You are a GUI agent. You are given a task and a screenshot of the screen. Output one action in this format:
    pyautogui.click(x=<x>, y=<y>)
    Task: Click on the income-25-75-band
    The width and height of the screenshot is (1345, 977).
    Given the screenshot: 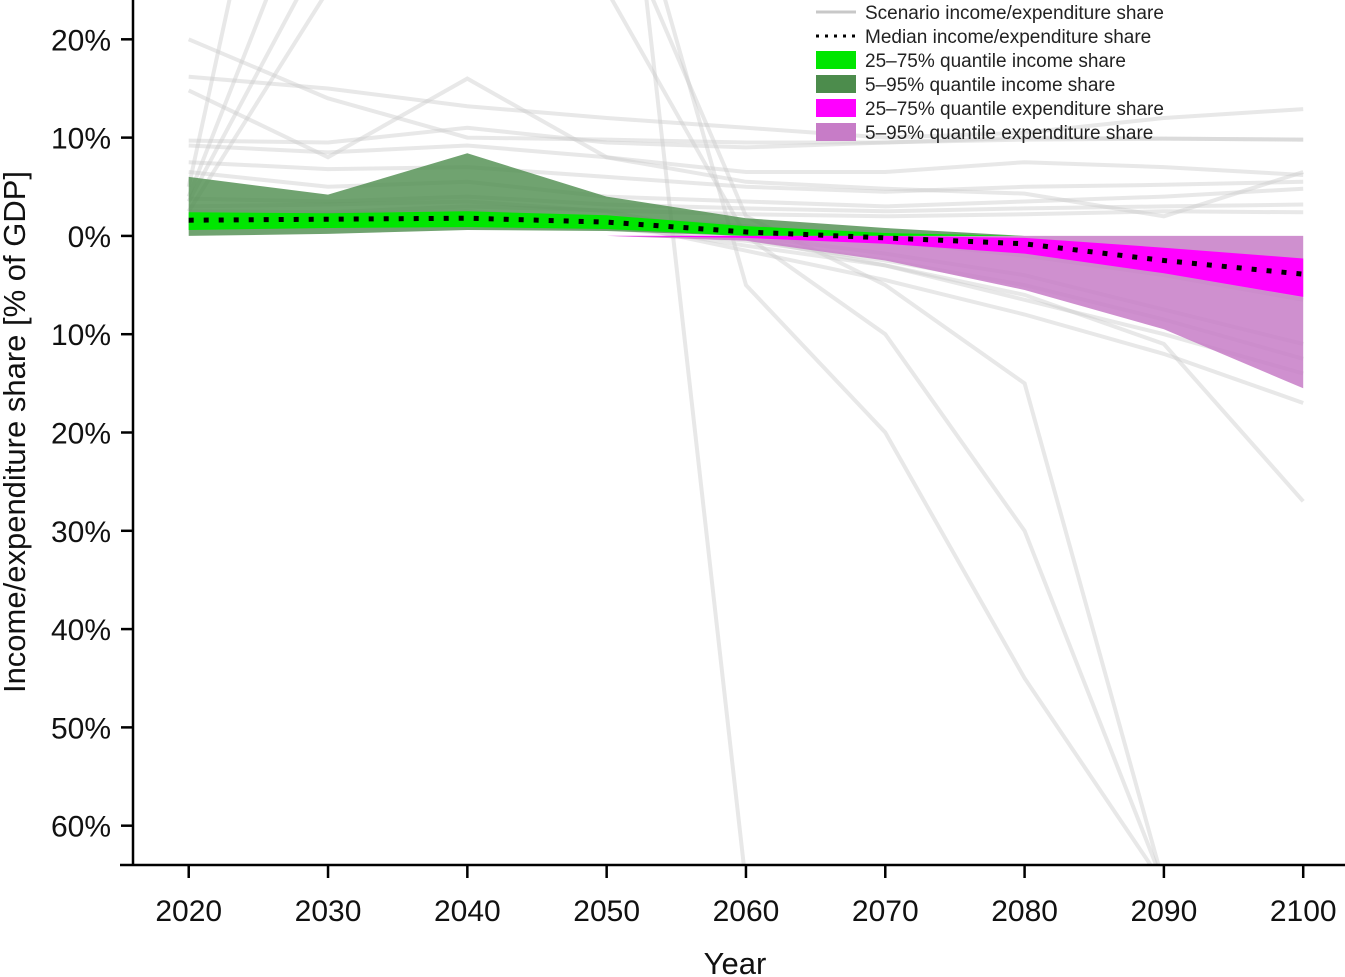 What is the action you would take?
    pyautogui.click(x=746, y=223)
    